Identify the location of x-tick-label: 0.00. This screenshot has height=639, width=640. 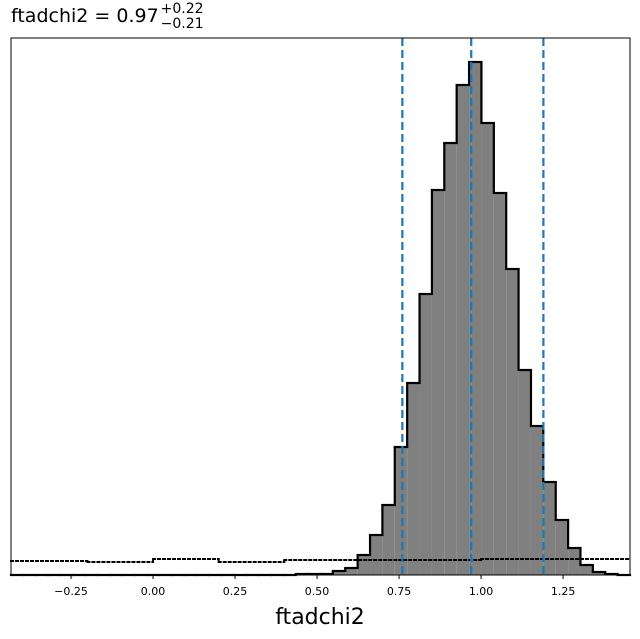
(153, 591).